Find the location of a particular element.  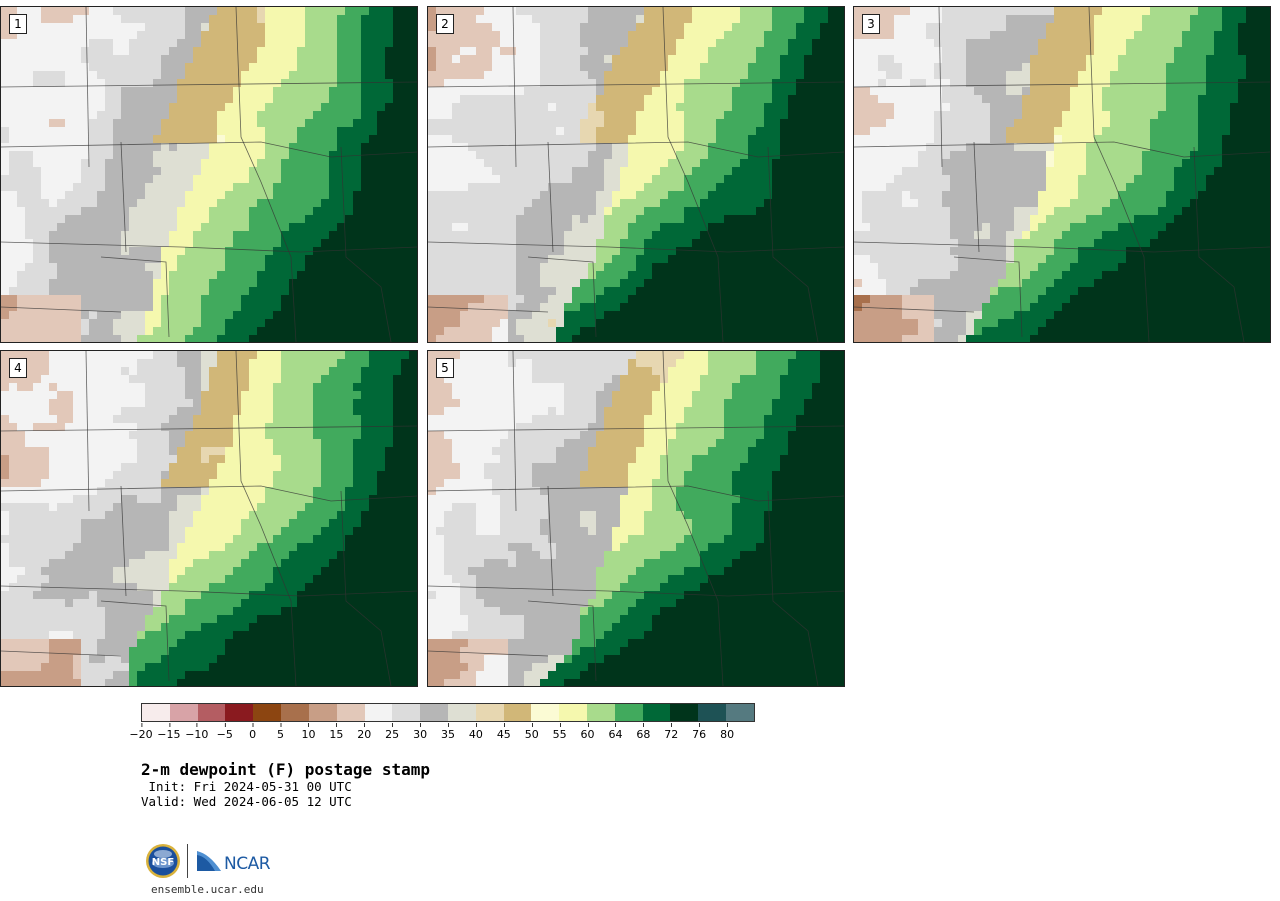

colorbar-tick-label: 60 is located at coordinates (587, 732).